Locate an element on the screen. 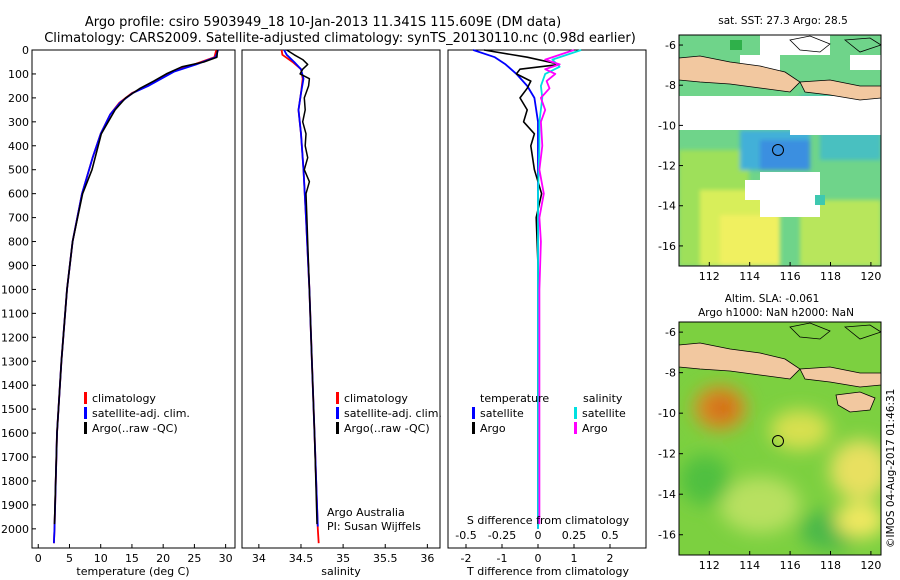 Image resolution: width=900 pixels, height=580 pixels. y-tick-label: 100 is located at coordinates (18, 74).